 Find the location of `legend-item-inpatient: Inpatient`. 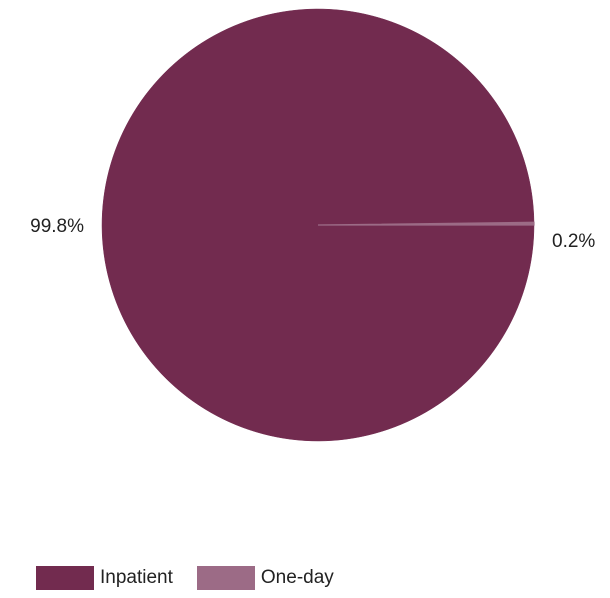

legend-item-inpatient: Inpatient is located at coordinates (104, 578).